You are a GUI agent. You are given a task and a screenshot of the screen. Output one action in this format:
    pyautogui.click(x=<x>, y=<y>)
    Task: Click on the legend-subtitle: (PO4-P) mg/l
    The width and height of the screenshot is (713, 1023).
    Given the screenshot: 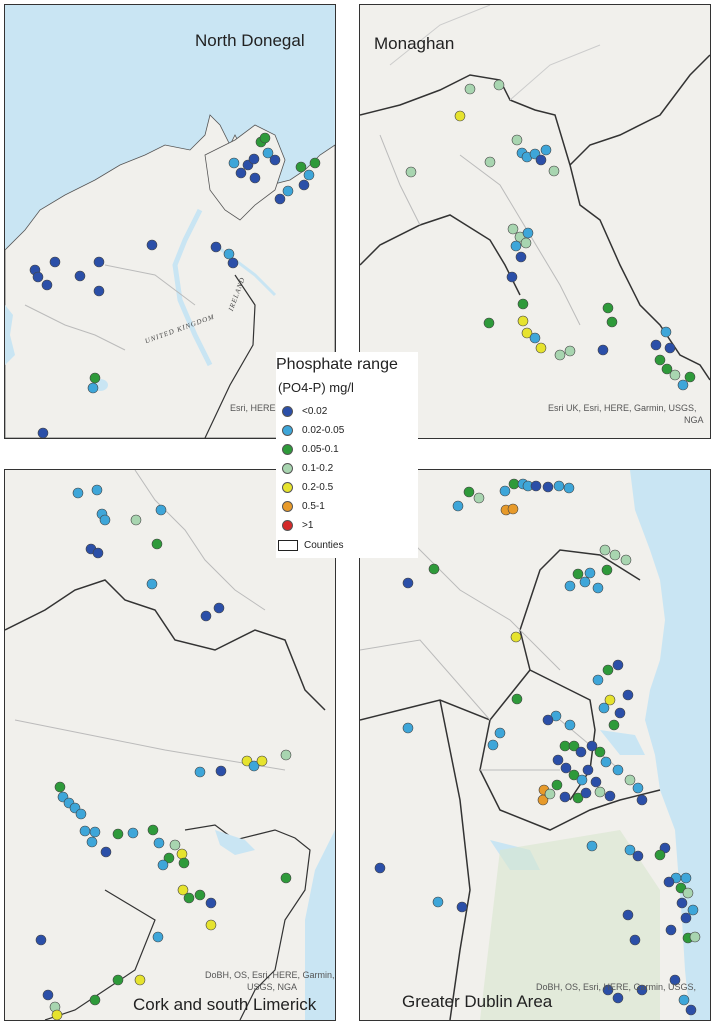 What is the action you would take?
    pyautogui.click(x=316, y=387)
    